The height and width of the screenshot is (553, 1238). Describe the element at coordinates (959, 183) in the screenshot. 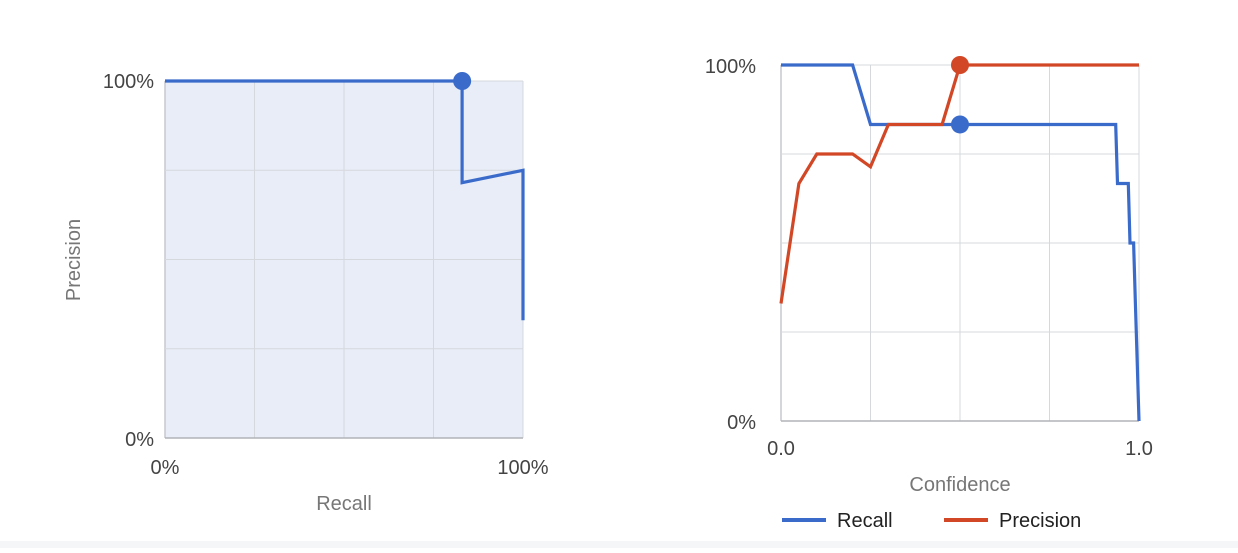

I see `series-line-precision` at that location.